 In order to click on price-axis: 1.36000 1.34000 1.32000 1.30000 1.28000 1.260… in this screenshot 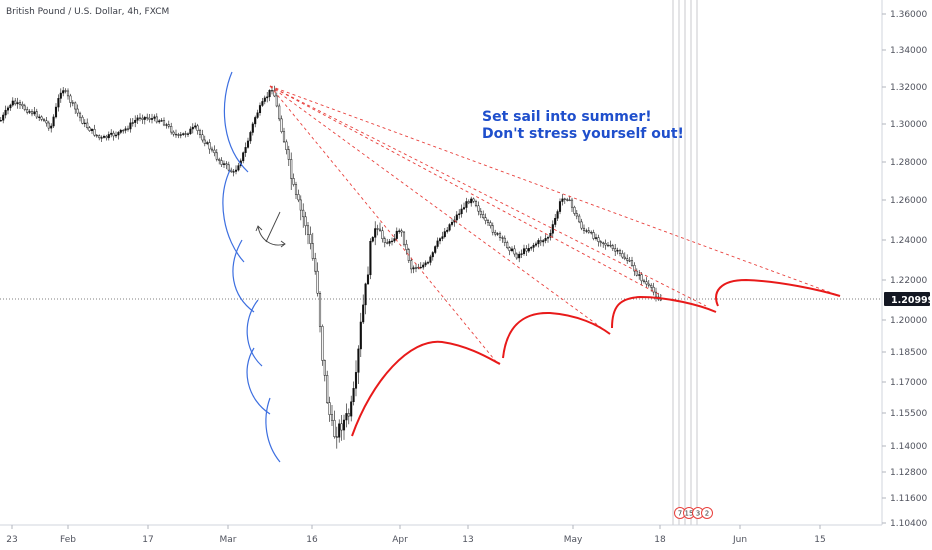, I will do `click(906, 264)`.